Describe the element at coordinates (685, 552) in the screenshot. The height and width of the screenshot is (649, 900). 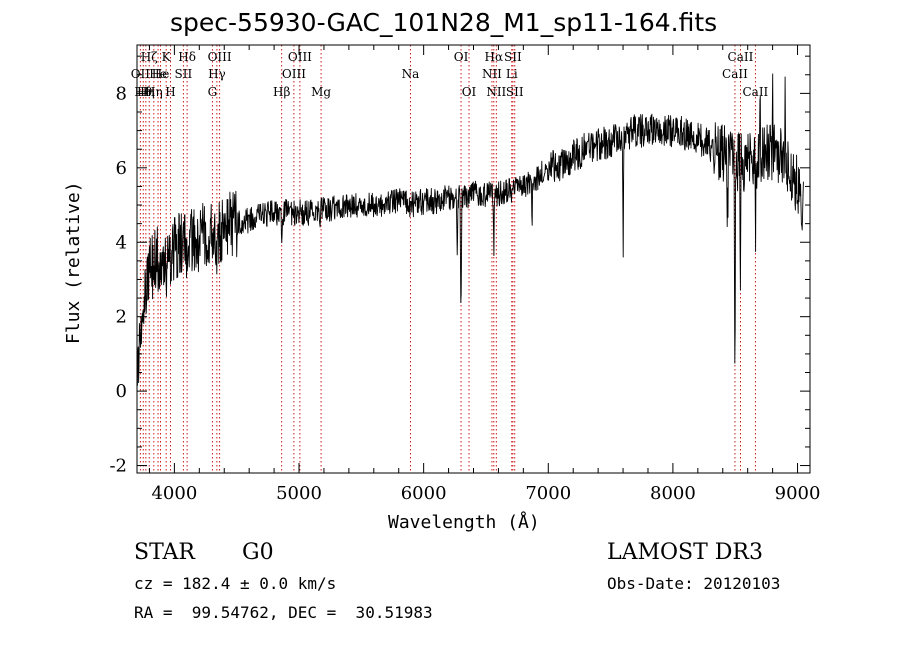
I see `survey-name: LAMOST DR3` at that location.